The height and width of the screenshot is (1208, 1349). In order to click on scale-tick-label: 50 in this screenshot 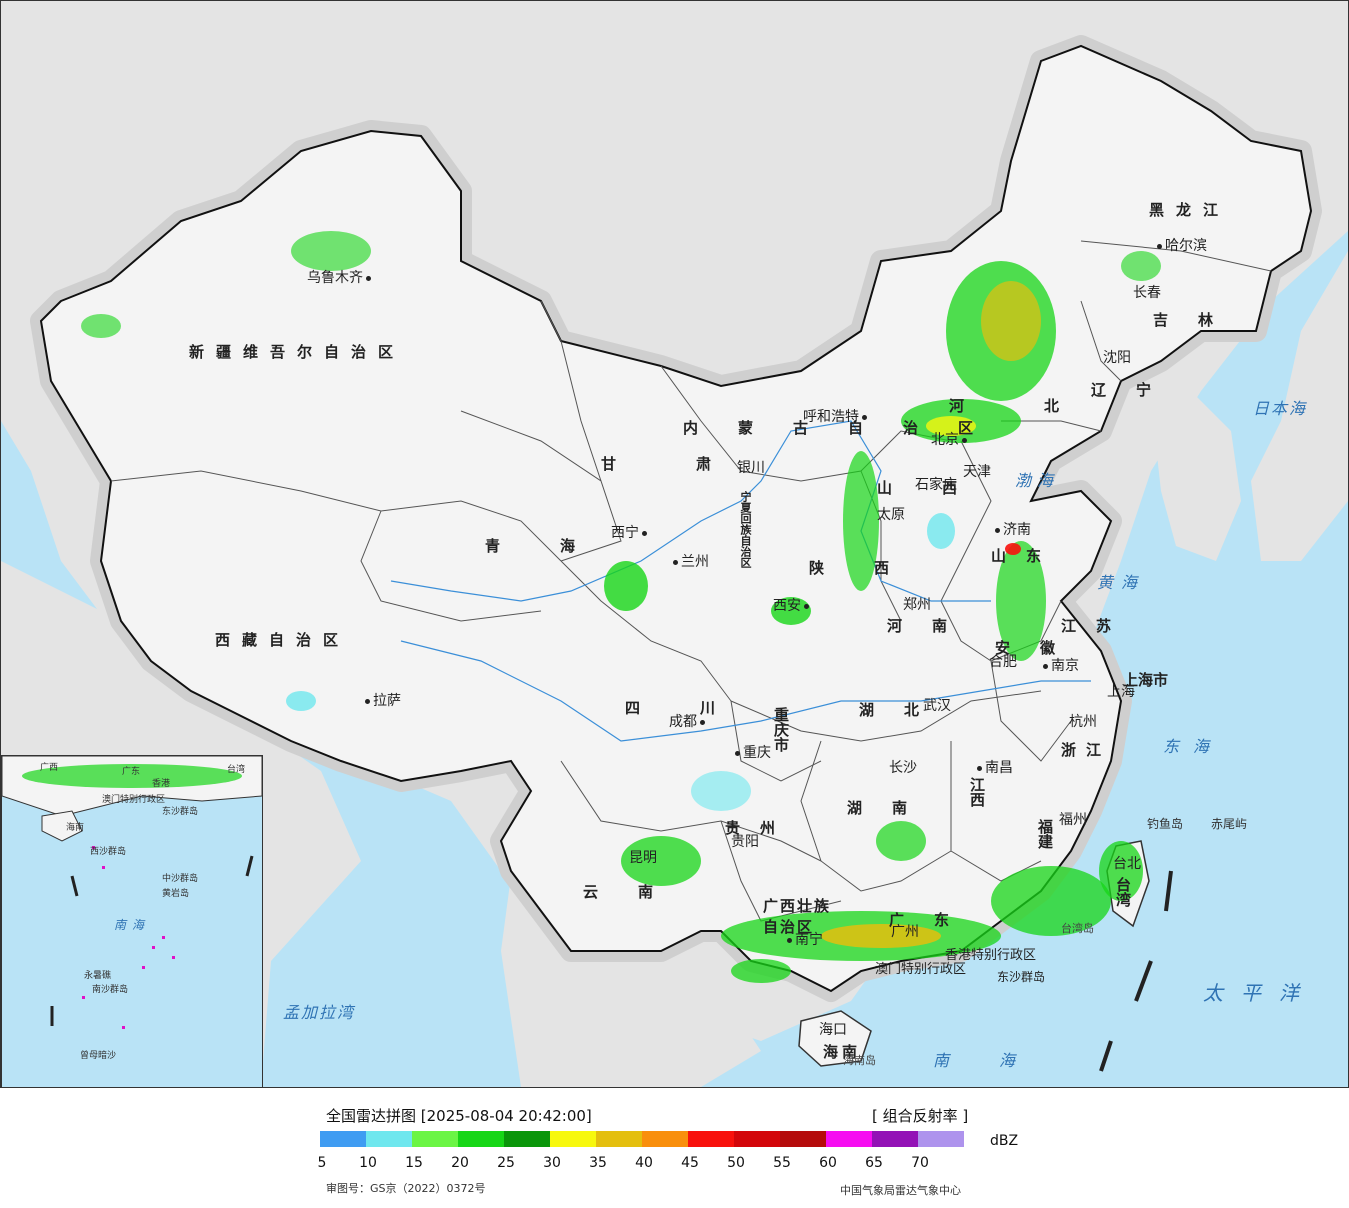, I will do `click(736, 1163)`.